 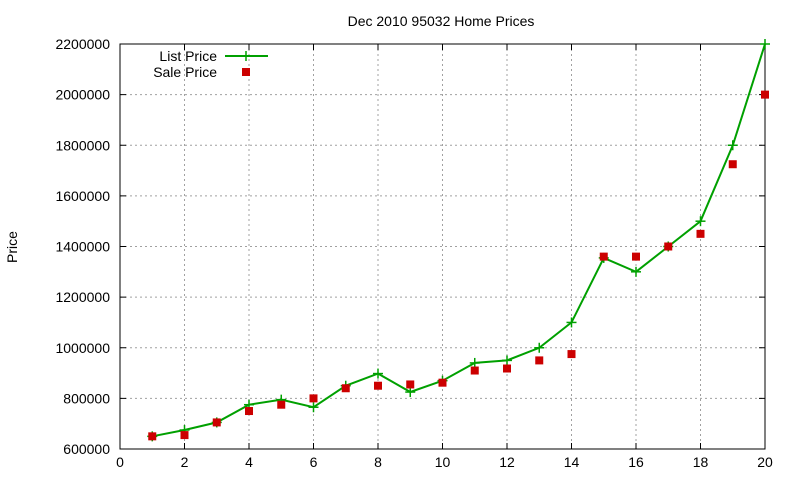 What do you see at coordinates (82, 196) in the screenshot?
I see `y-tick-label: 1600000` at bounding box center [82, 196].